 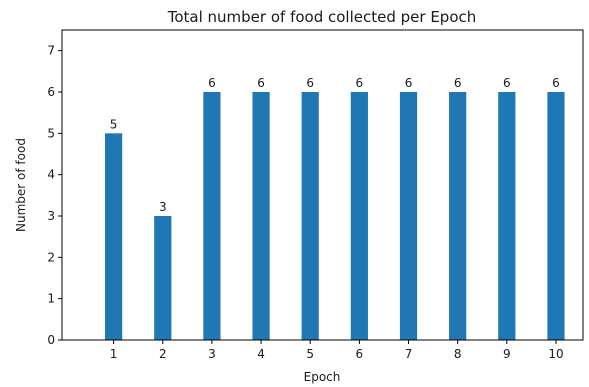 What do you see at coordinates (507, 354) in the screenshot?
I see `x-tick-label-9: 9` at bounding box center [507, 354].